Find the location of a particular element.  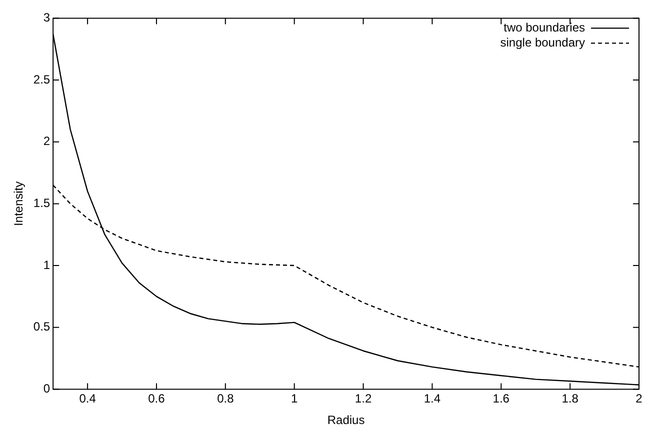

y-tick-label: 2 is located at coordinates (46, 141).